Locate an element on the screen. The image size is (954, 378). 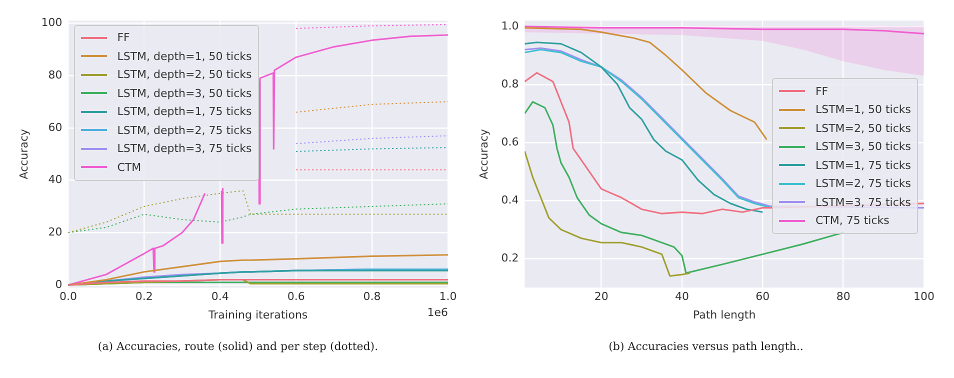
text: (b) Accuracies versus path length.. is located at coordinates (706, 346).